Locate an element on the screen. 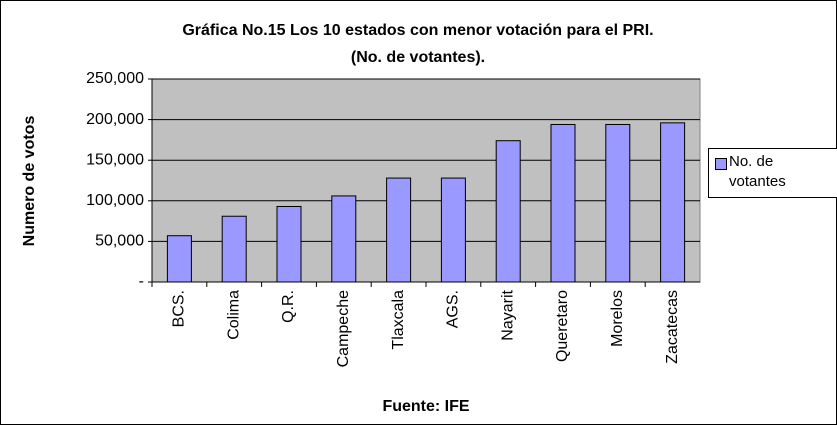 The height and width of the screenshot is (425, 837). y-tick-label: 150,000 is located at coordinates (115, 159).